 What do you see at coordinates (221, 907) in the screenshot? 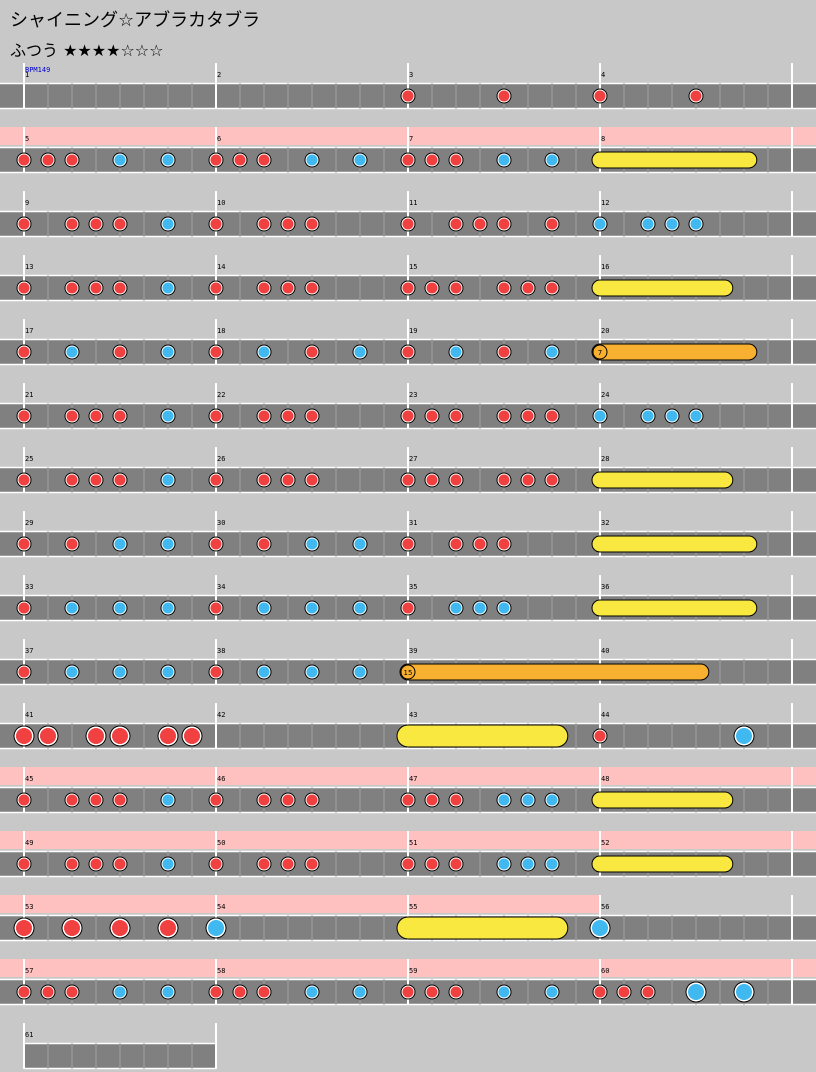
I see `measure-number: 54` at bounding box center [221, 907].